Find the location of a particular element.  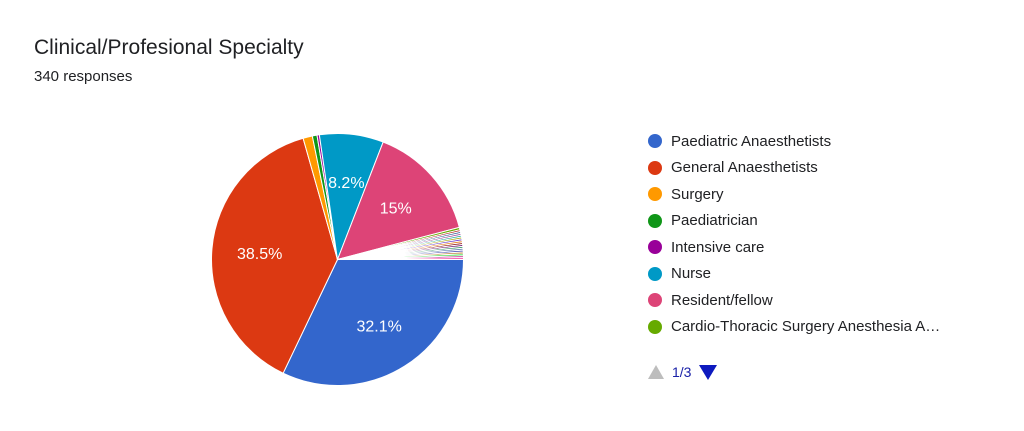

legend-item: Nurse is located at coordinates (794, 274).